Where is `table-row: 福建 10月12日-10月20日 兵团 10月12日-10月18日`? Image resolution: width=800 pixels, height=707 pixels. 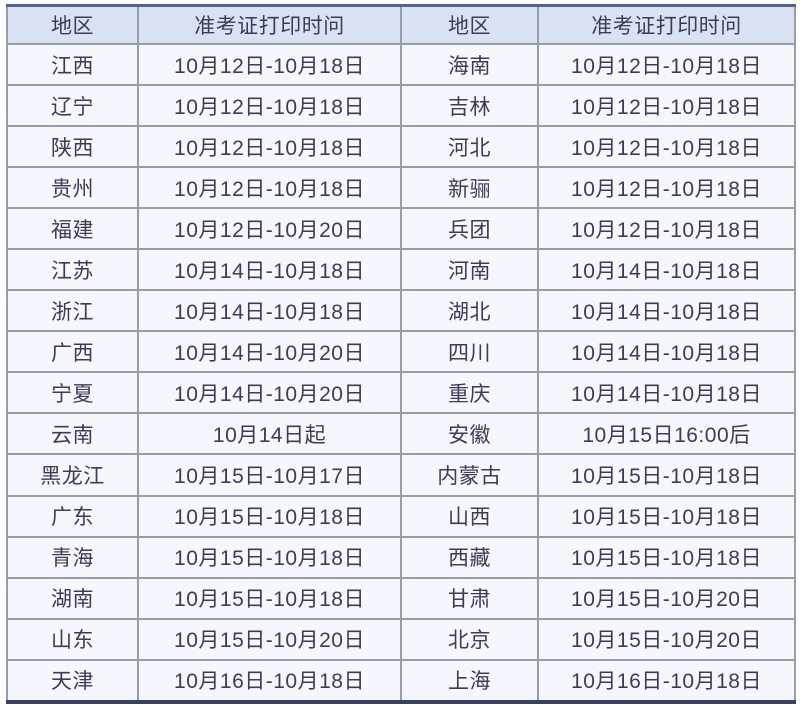
table-row: 福建 10月12日-10月20日 兵团 10月12日-10月18日 is located at coordinates (401, 229).